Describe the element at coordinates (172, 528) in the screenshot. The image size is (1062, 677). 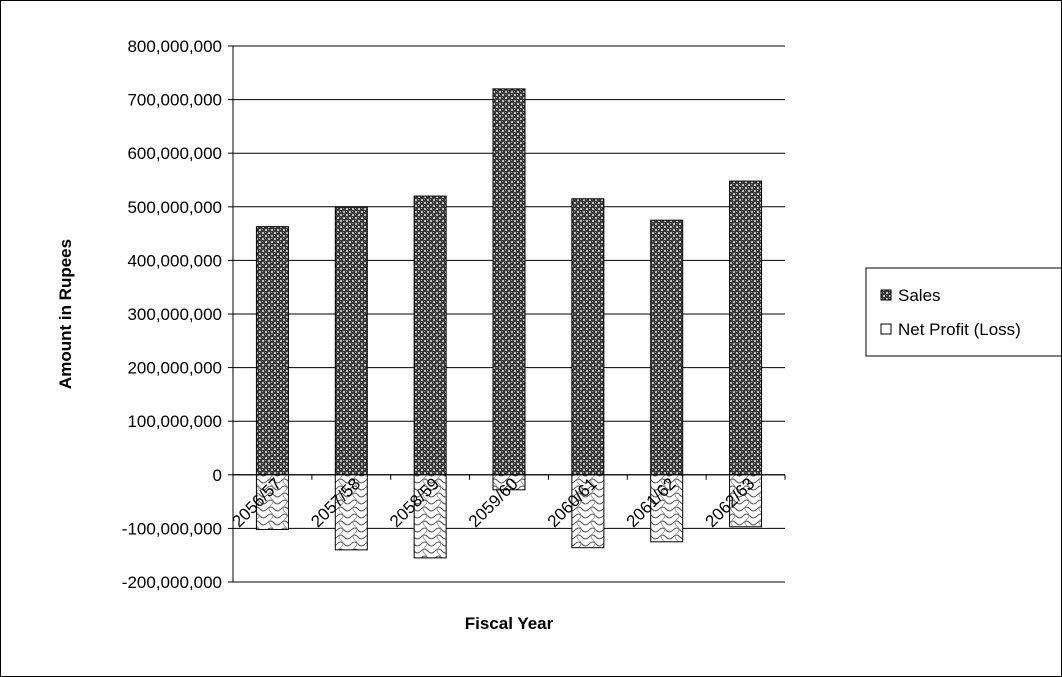
I see `y-tick-label: -100,000,000` at that location.